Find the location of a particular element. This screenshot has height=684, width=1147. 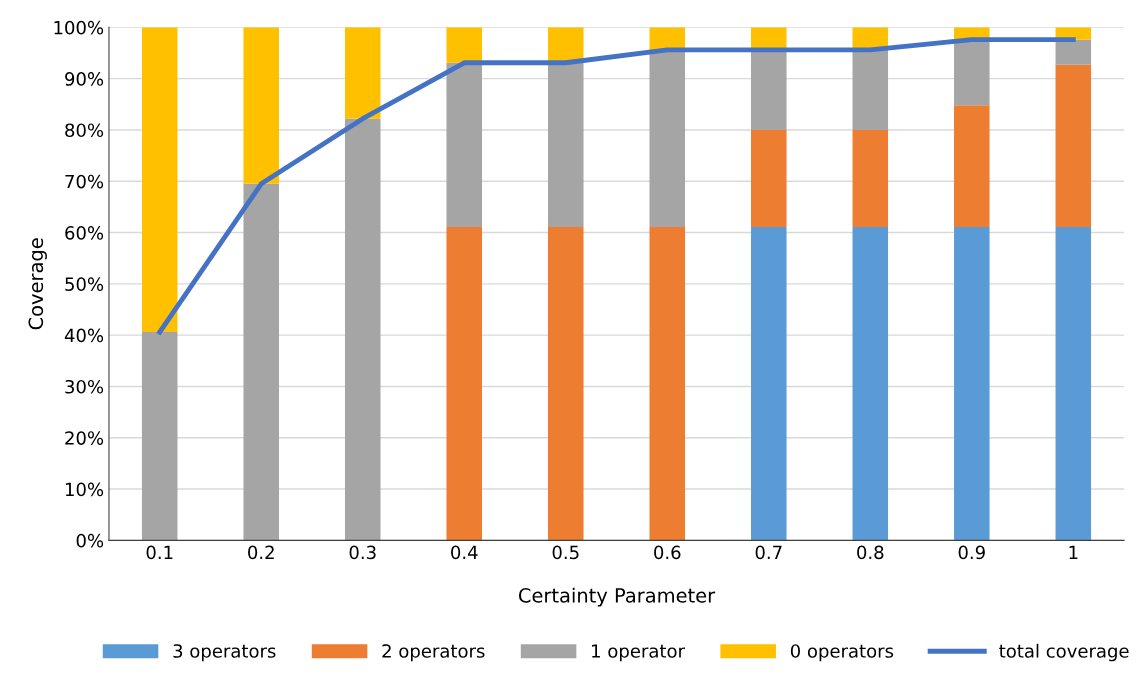

x-tick-label: 0.5 is located at coordinates (565, 552).